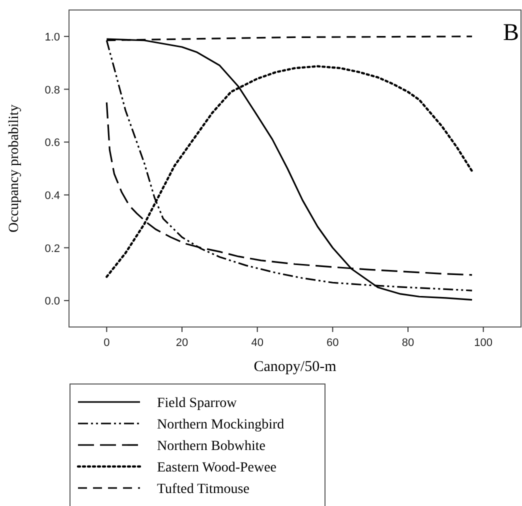 This screenshot has height=506, width=522. What do you see at coordinates (220, 425) in the screenshot?
I see `legend-label: Northern Mockingbird` at bounding box center [220, 425].